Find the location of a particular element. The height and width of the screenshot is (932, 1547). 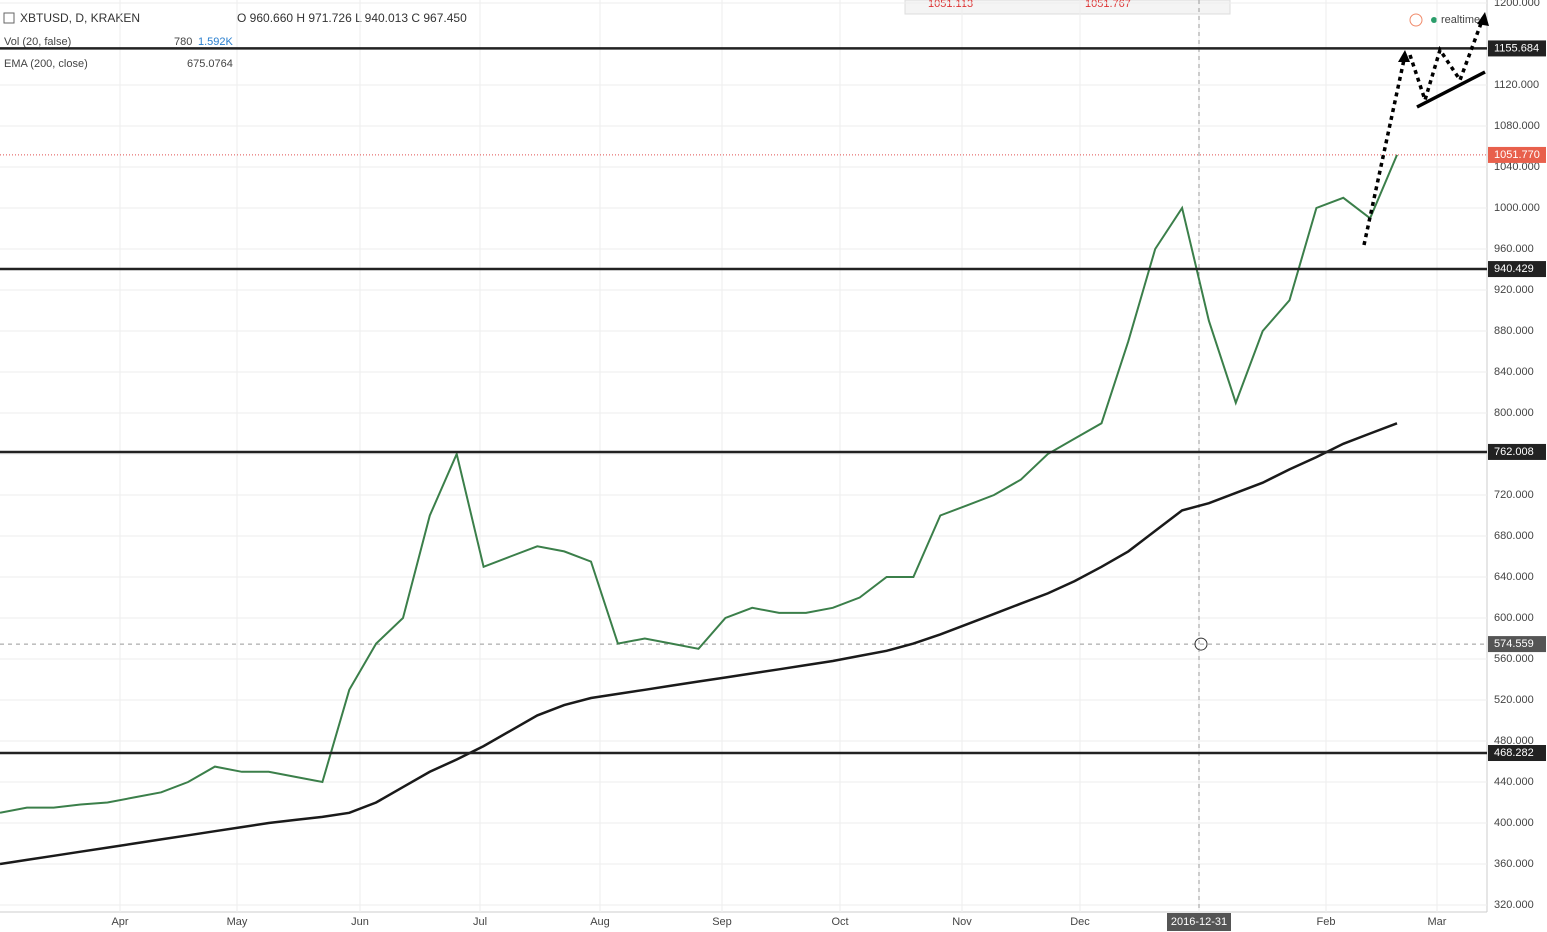

y-tick-label: 1040.000 is located at coordinates (1517, 167).